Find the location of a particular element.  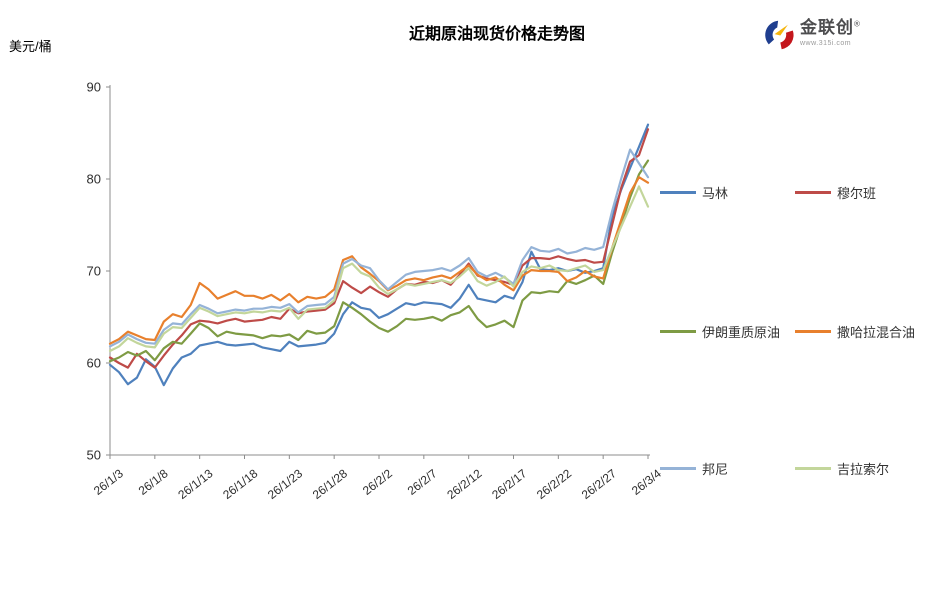

x-tick-label: 26/2/12 is located at coordinates (464, 484).